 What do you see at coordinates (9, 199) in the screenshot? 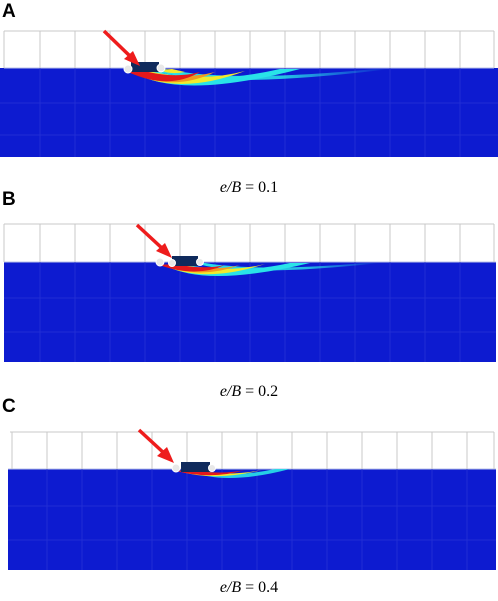
I see `panel-label-b: B` at bounding box center [9, 199].